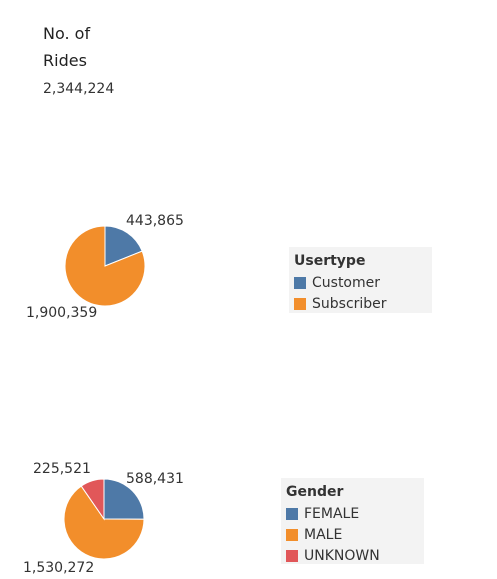 The image size is (497, 579). I want to click on gender-slice-unknown, so click(92, 499).